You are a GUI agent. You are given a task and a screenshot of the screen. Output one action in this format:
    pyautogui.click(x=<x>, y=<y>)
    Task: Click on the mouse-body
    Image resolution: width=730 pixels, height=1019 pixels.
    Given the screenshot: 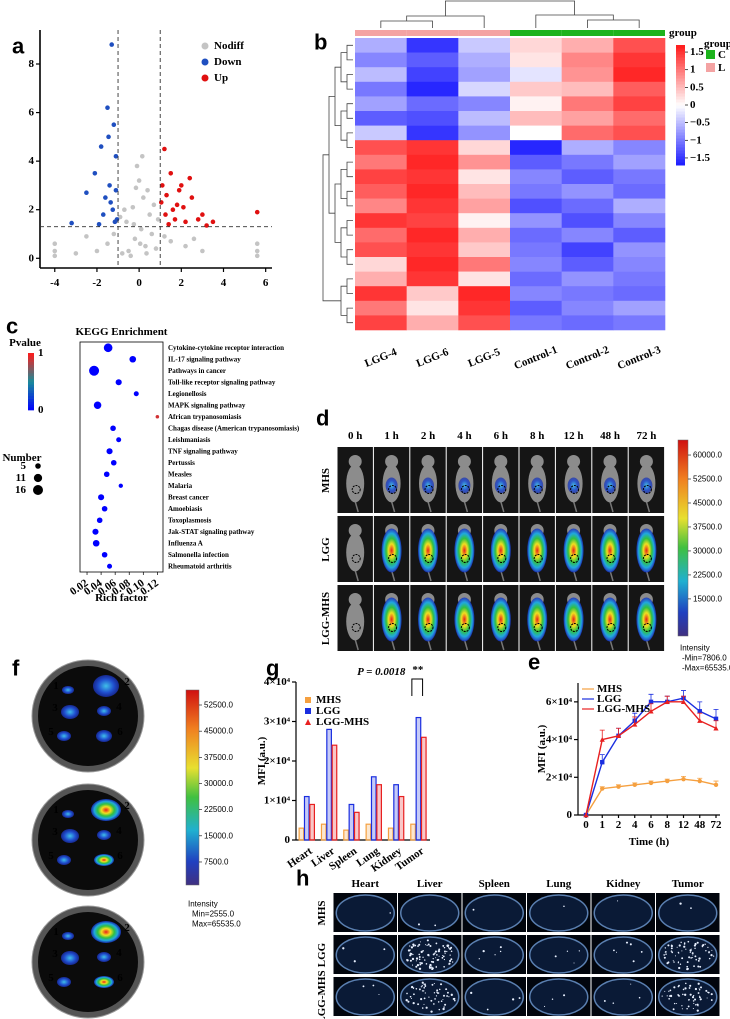 What is the action you would take?
    pyautogui.click(x=355, y=483)
    